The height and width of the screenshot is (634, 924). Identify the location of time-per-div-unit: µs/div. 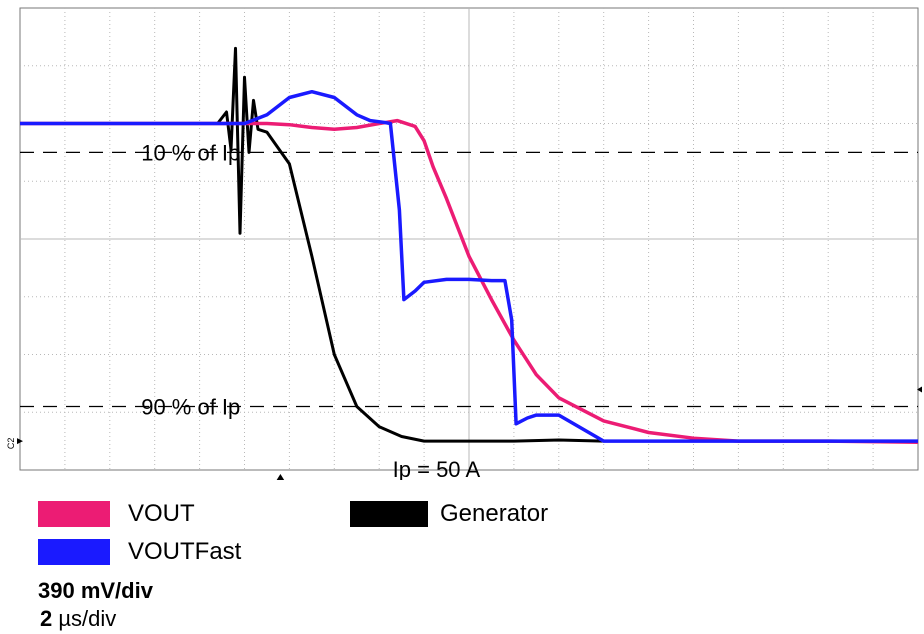
(87, 618).